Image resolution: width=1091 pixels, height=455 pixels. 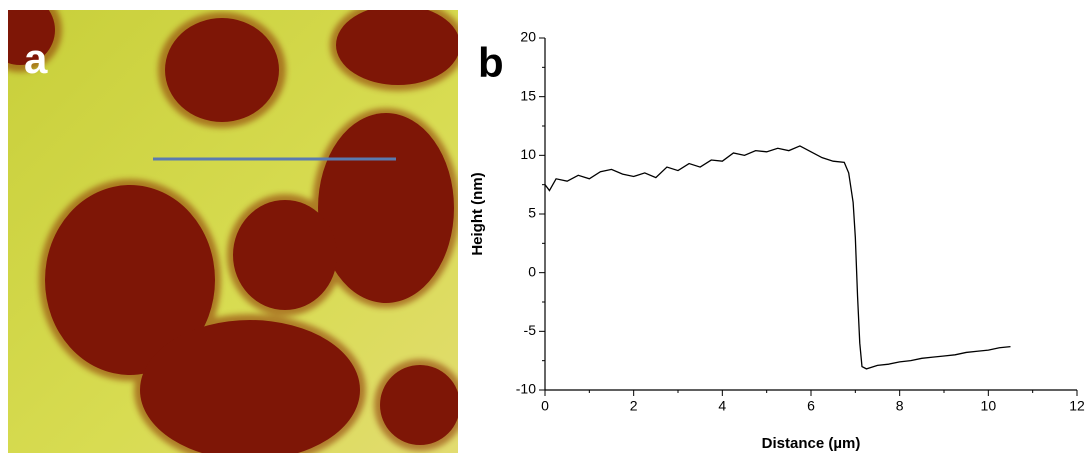 What do you see at coordinates (900, 406) in the screenshot?
I see `x-tick-label: 8` at bounding box center [900, 406].